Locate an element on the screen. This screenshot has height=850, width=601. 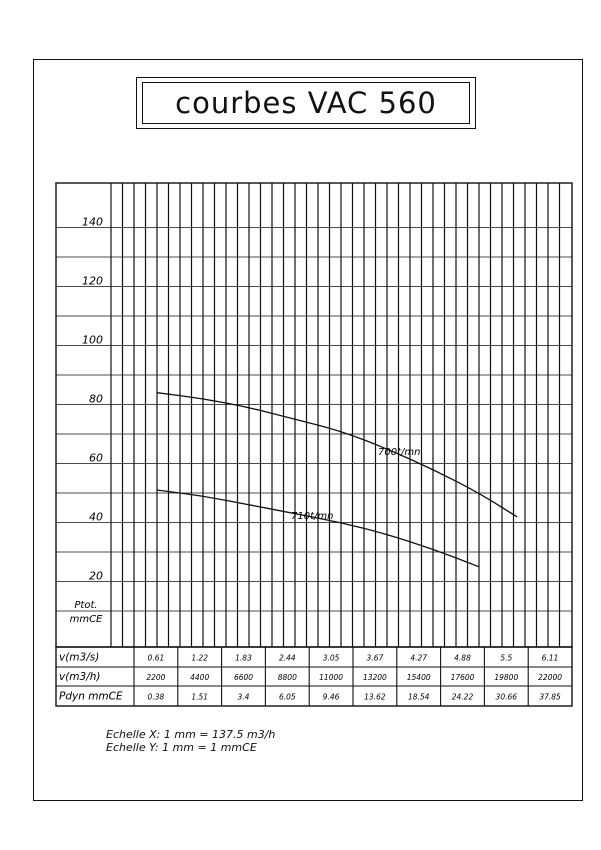
curve-label: 700t/mn is located at coordinates (399, 452).